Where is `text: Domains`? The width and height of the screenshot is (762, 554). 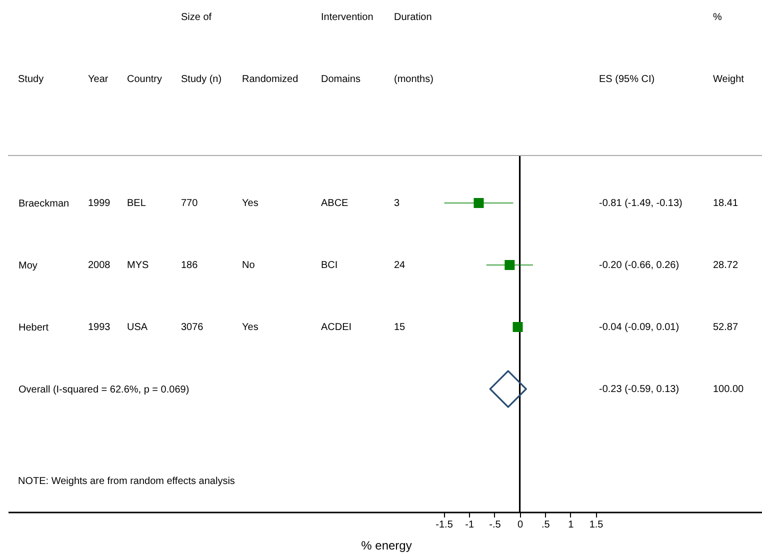
text: Domains is located at coordinates (340, 79).